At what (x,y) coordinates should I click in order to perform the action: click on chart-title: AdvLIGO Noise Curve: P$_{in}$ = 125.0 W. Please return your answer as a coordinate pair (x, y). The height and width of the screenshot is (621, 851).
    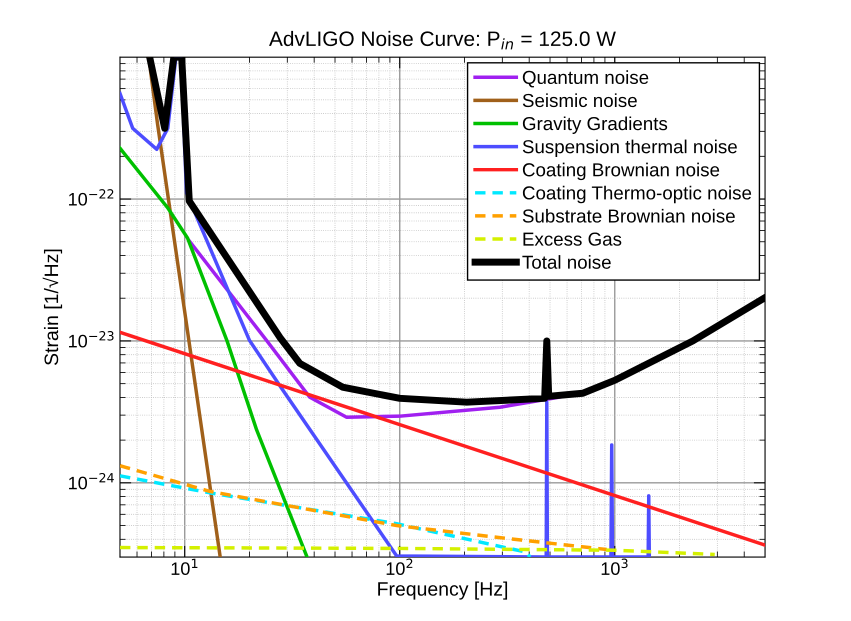
    Looking at the image, I should click on (442, 40).